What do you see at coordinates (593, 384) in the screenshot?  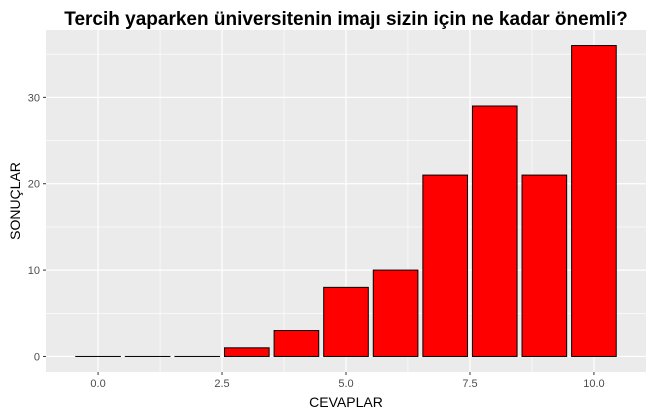 I see `x-tick-label: 10.0` at bounding box center [593, 384].